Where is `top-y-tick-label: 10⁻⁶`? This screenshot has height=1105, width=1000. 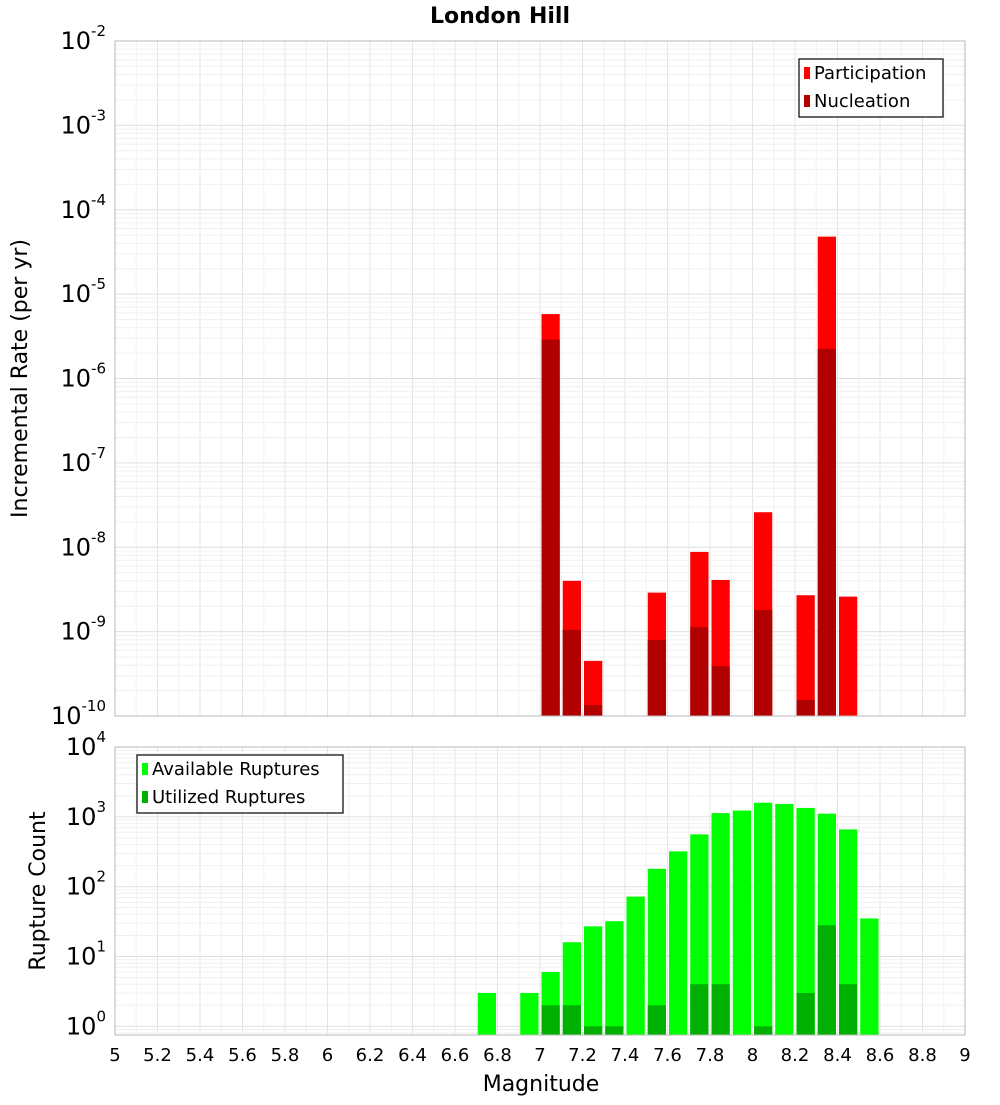 top-y-tick-label: 10⁻⁶ is located at coordinates (83, 376).